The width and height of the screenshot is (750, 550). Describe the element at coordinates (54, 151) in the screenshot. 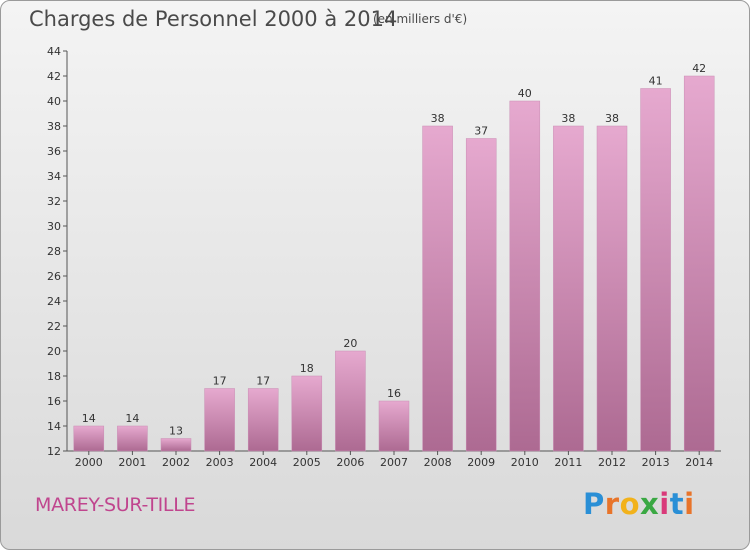

I see `y-tick-label: 36` at that location.